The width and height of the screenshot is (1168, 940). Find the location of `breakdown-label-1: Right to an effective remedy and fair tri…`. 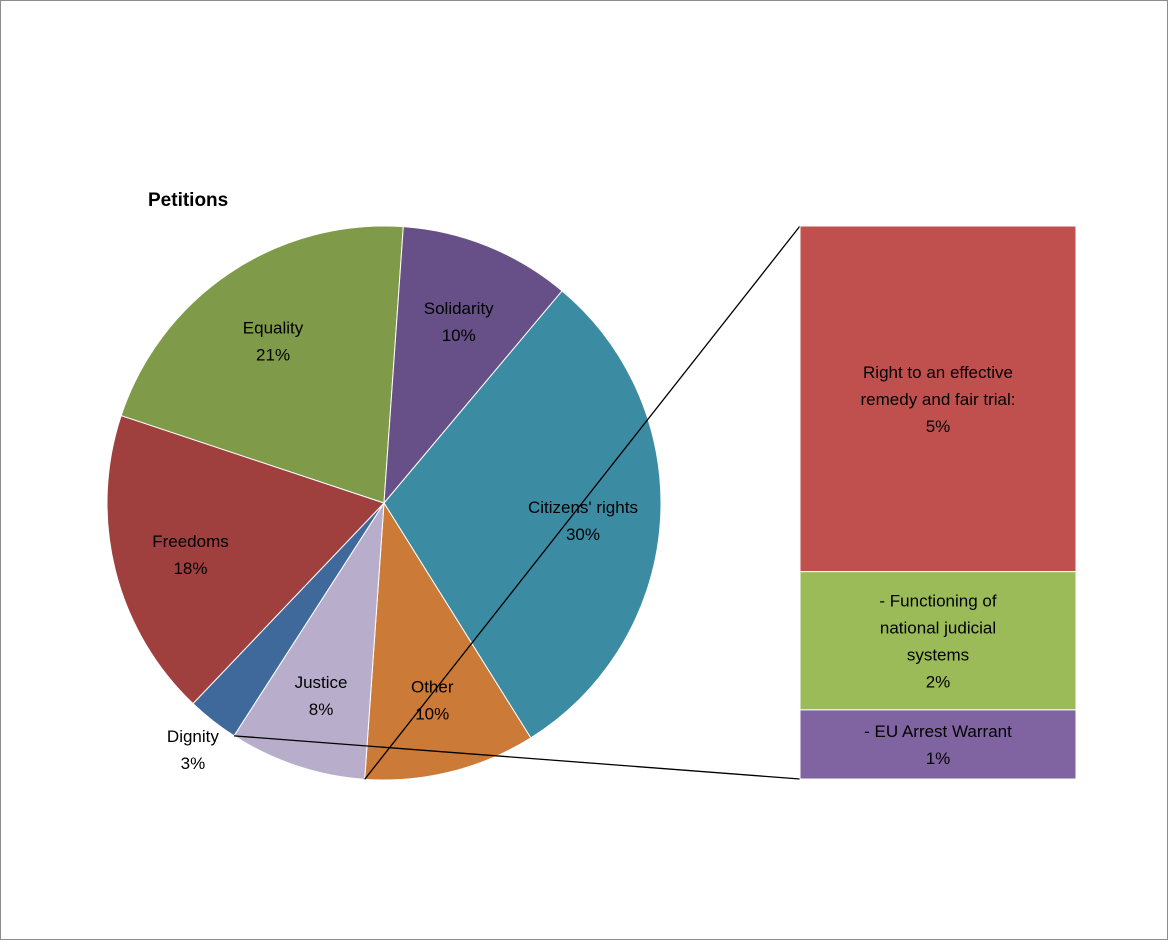

breakdown-label-1: Right to an effective remedy and fair tri… is located at coordinates (938, 399).